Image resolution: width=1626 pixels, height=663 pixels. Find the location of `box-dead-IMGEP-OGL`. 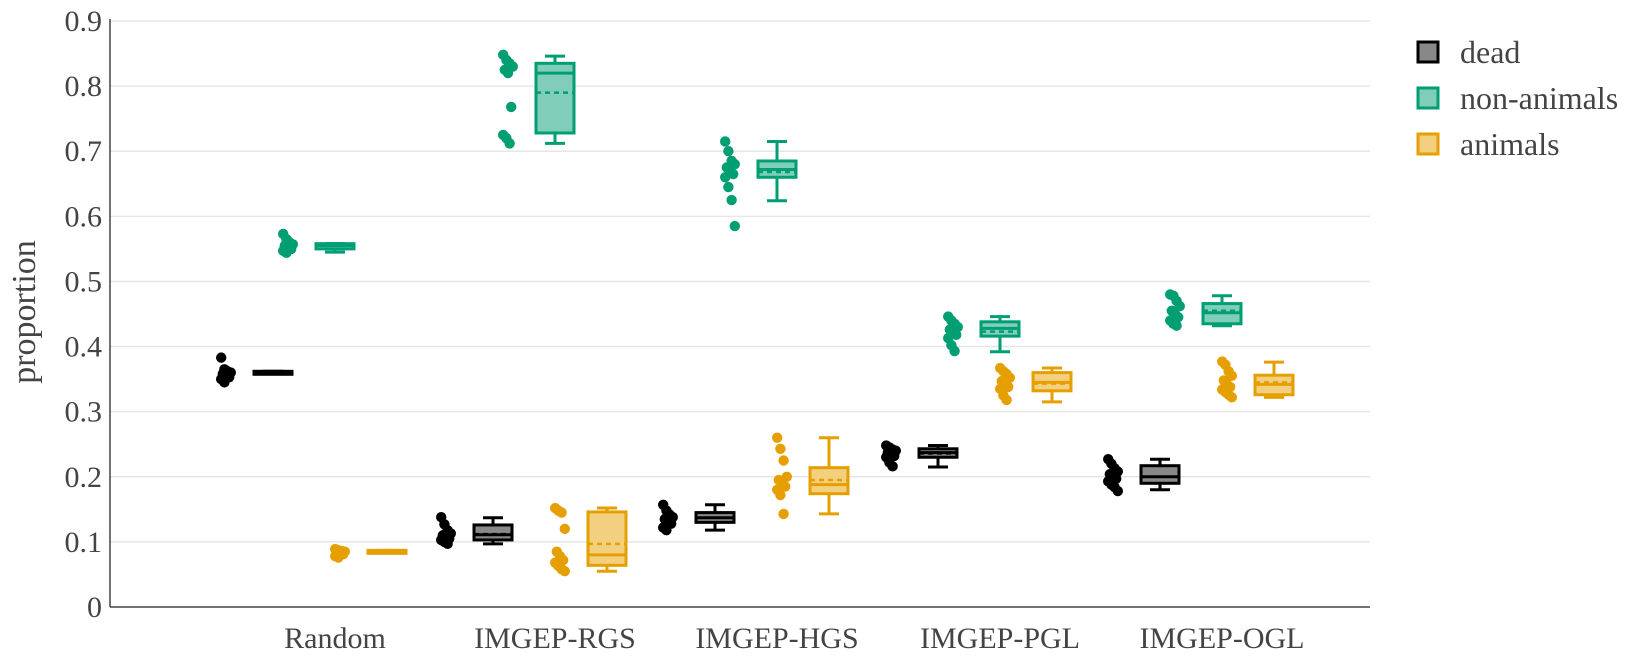

box-dead-IMGEP-OGL is located at coordinates (1142, 475).